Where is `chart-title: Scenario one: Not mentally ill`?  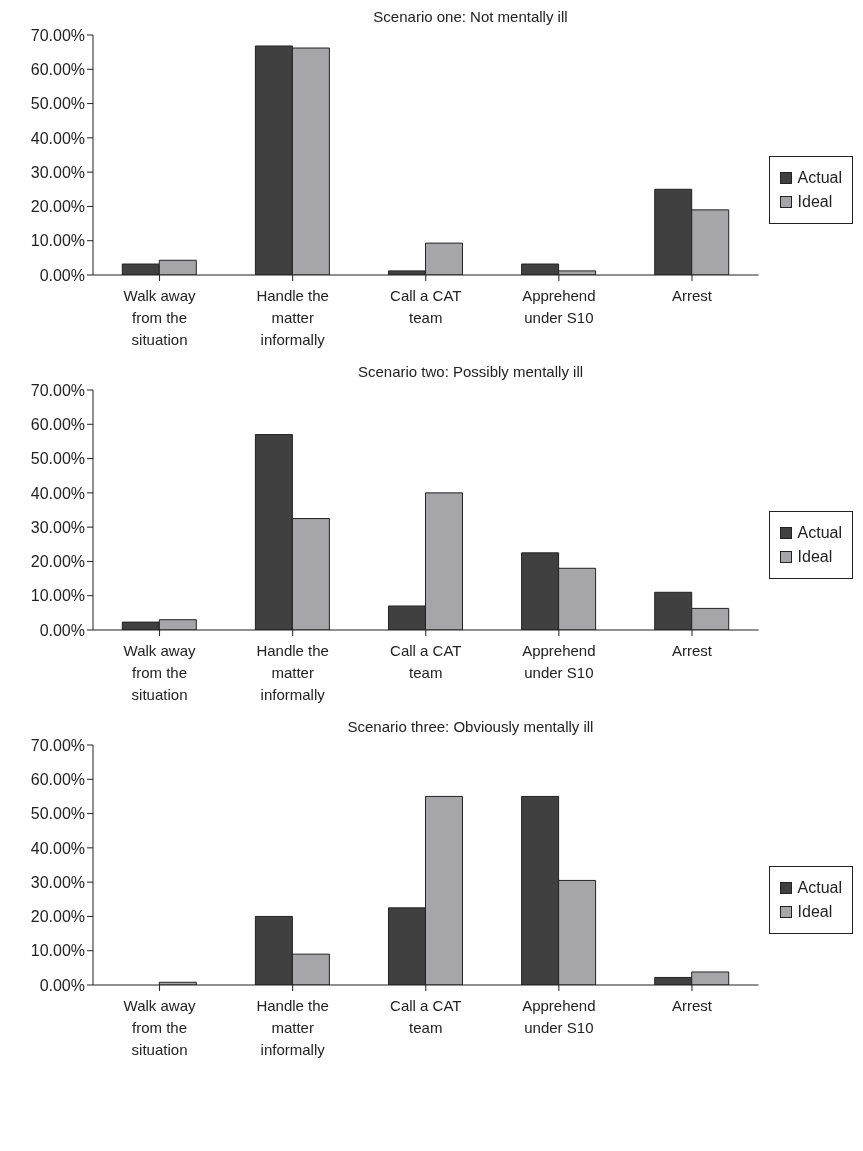 chart-title: Scenario one: Not mentally ill is located at coordinates (470, 16).